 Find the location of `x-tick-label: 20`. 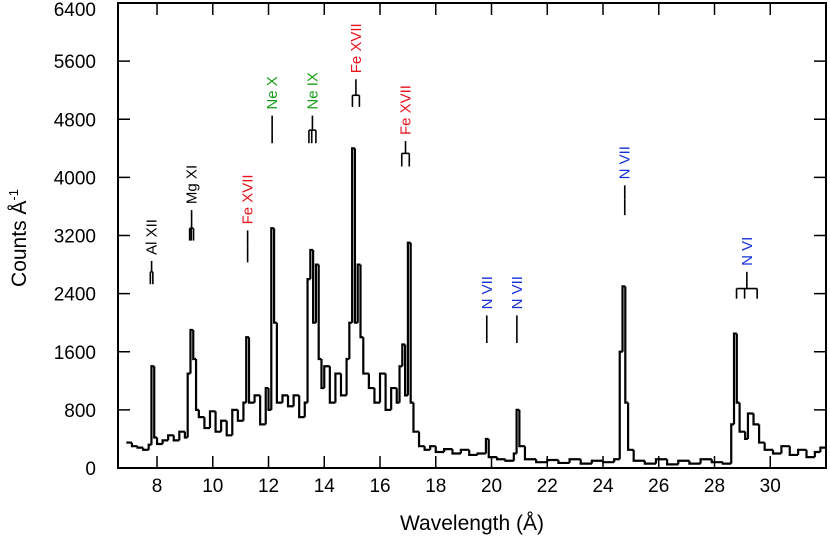

x-tick-label: 20 is located at coordinates (491, 486).